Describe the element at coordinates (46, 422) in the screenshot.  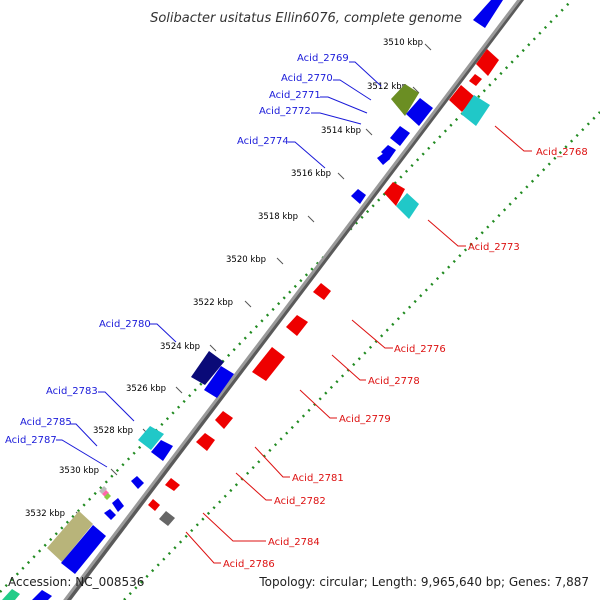
I see `gene-label: Acid_2785` at that location.